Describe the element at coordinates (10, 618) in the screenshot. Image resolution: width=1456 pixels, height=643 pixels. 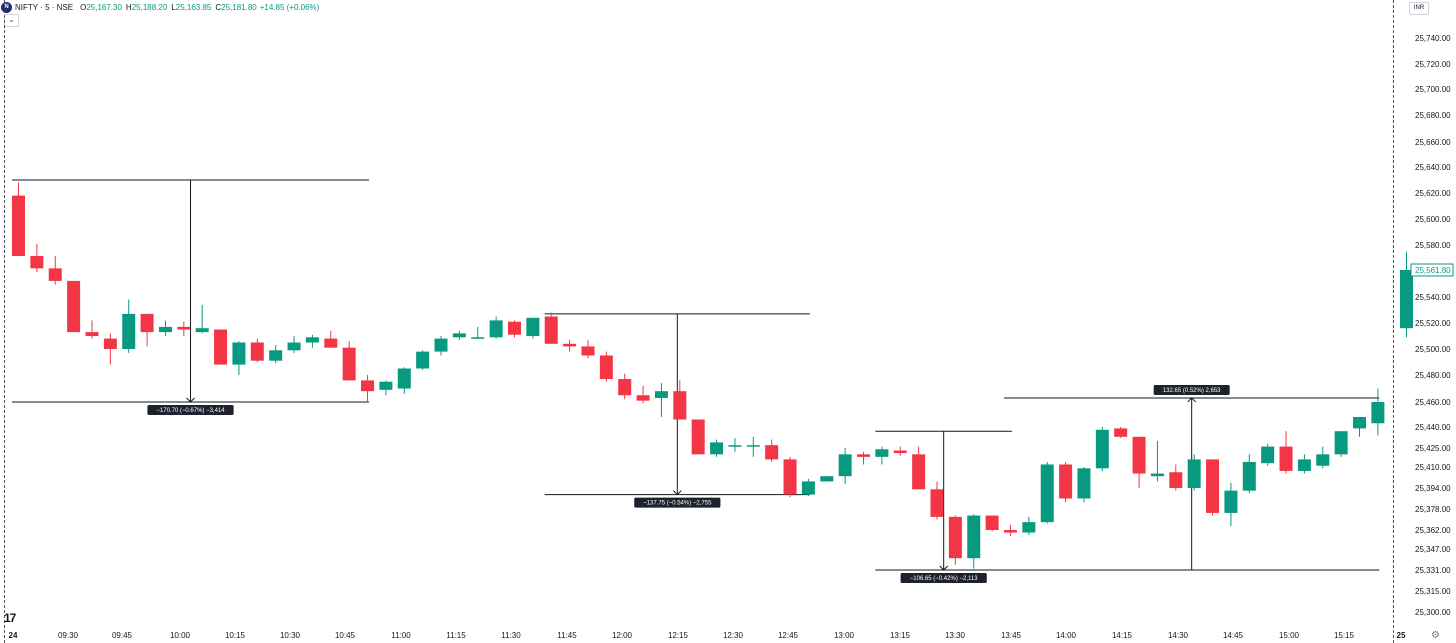
I see `tradingview-logo-icon: 17` at that location.